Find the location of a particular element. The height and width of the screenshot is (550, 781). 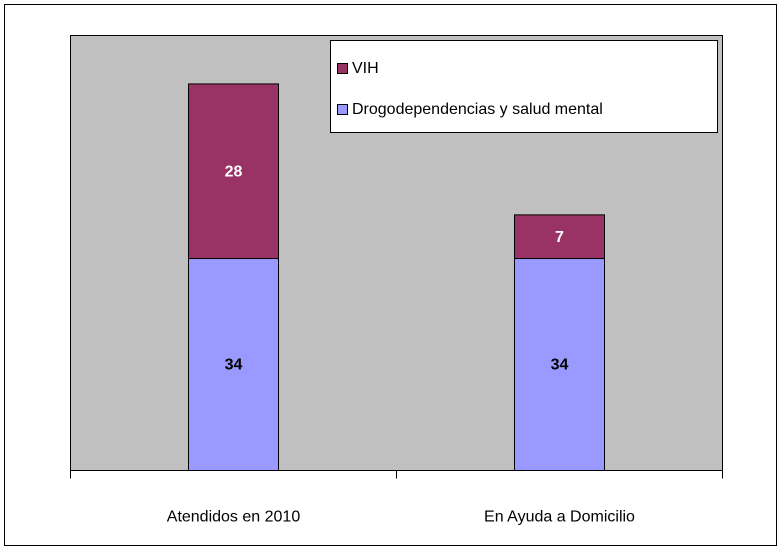

x-tick-label: En Ayuda a Domicilio is located at coordinates (559, 517).